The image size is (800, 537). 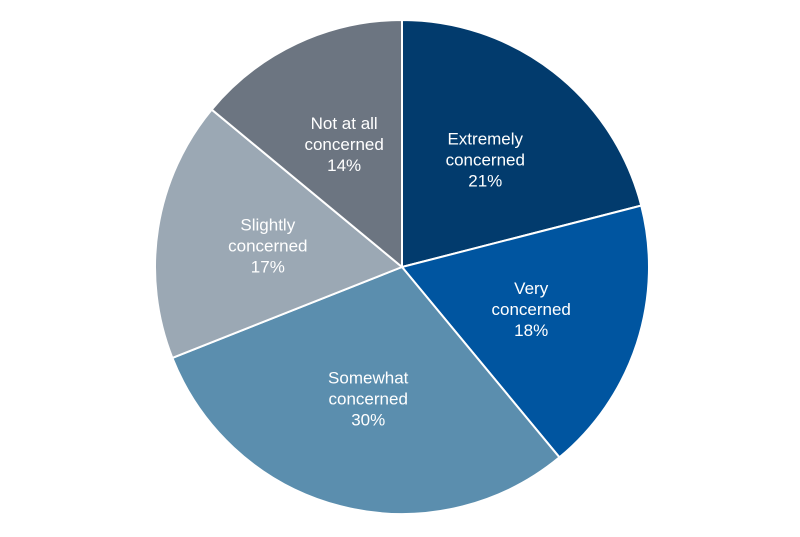 I want to click on slice-label-4: Not at all concerned 14%, so click(x=343, y=144).